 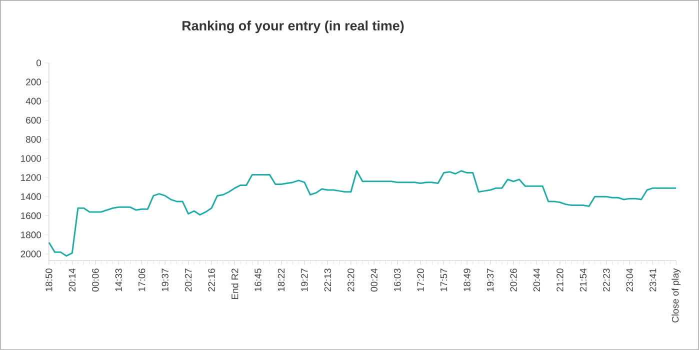 I want to click on y-tick-label: 2000, so click(x=31, y=254).